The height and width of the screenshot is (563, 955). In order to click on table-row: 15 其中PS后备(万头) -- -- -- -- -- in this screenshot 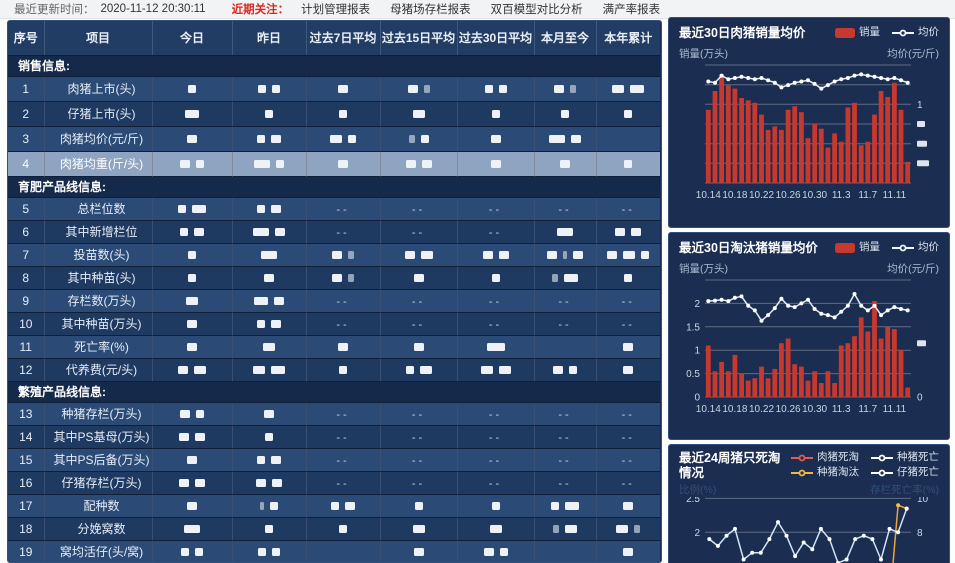, I will do `click(334, 460)`.